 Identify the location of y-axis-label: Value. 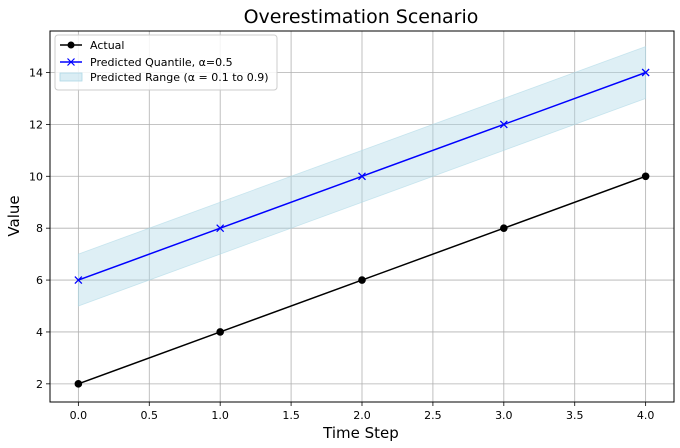
(14, 215).